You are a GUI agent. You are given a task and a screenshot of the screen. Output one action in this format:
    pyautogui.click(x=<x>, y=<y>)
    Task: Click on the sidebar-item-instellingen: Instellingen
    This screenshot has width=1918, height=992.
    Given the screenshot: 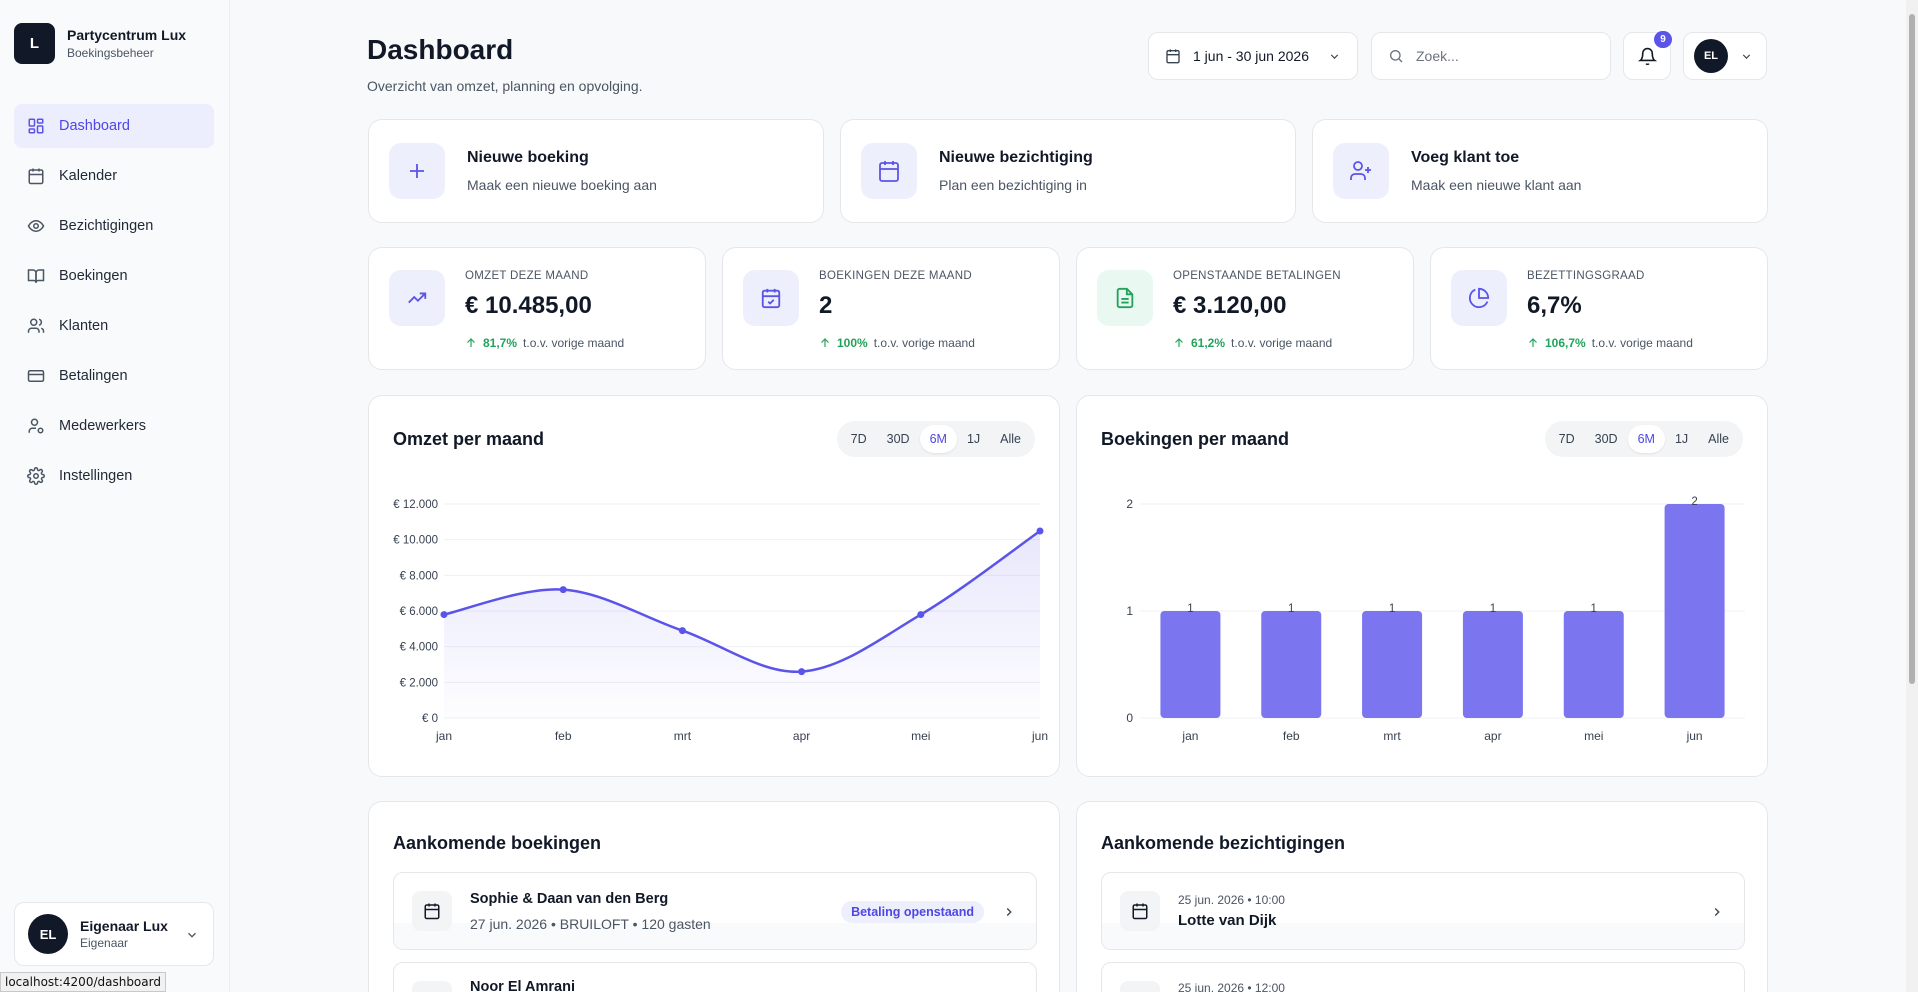 What is the action you would take?
    pyautogui.click(x=114, y=476)
    